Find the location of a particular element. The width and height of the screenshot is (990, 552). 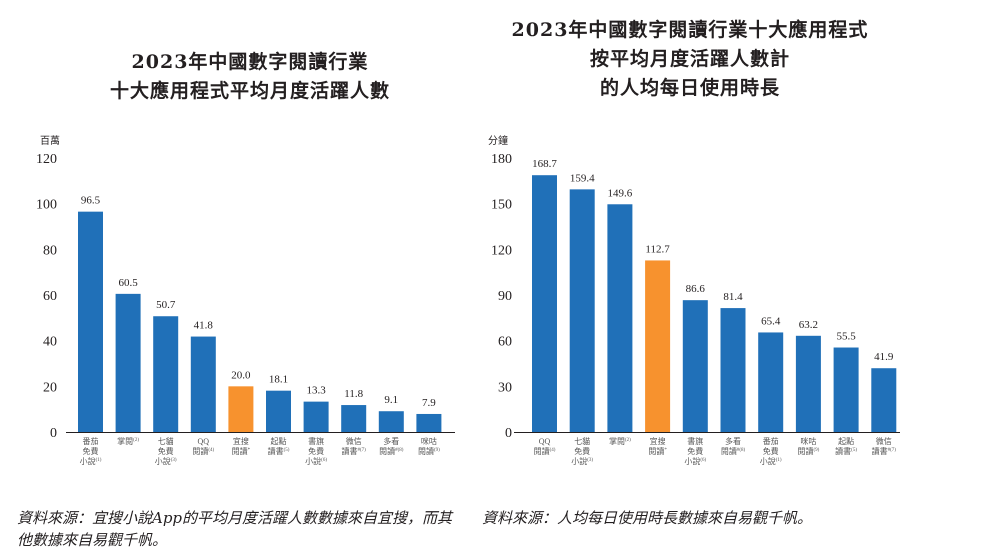

bar-value-label: 7.9 is located at coordinates (429, 403).